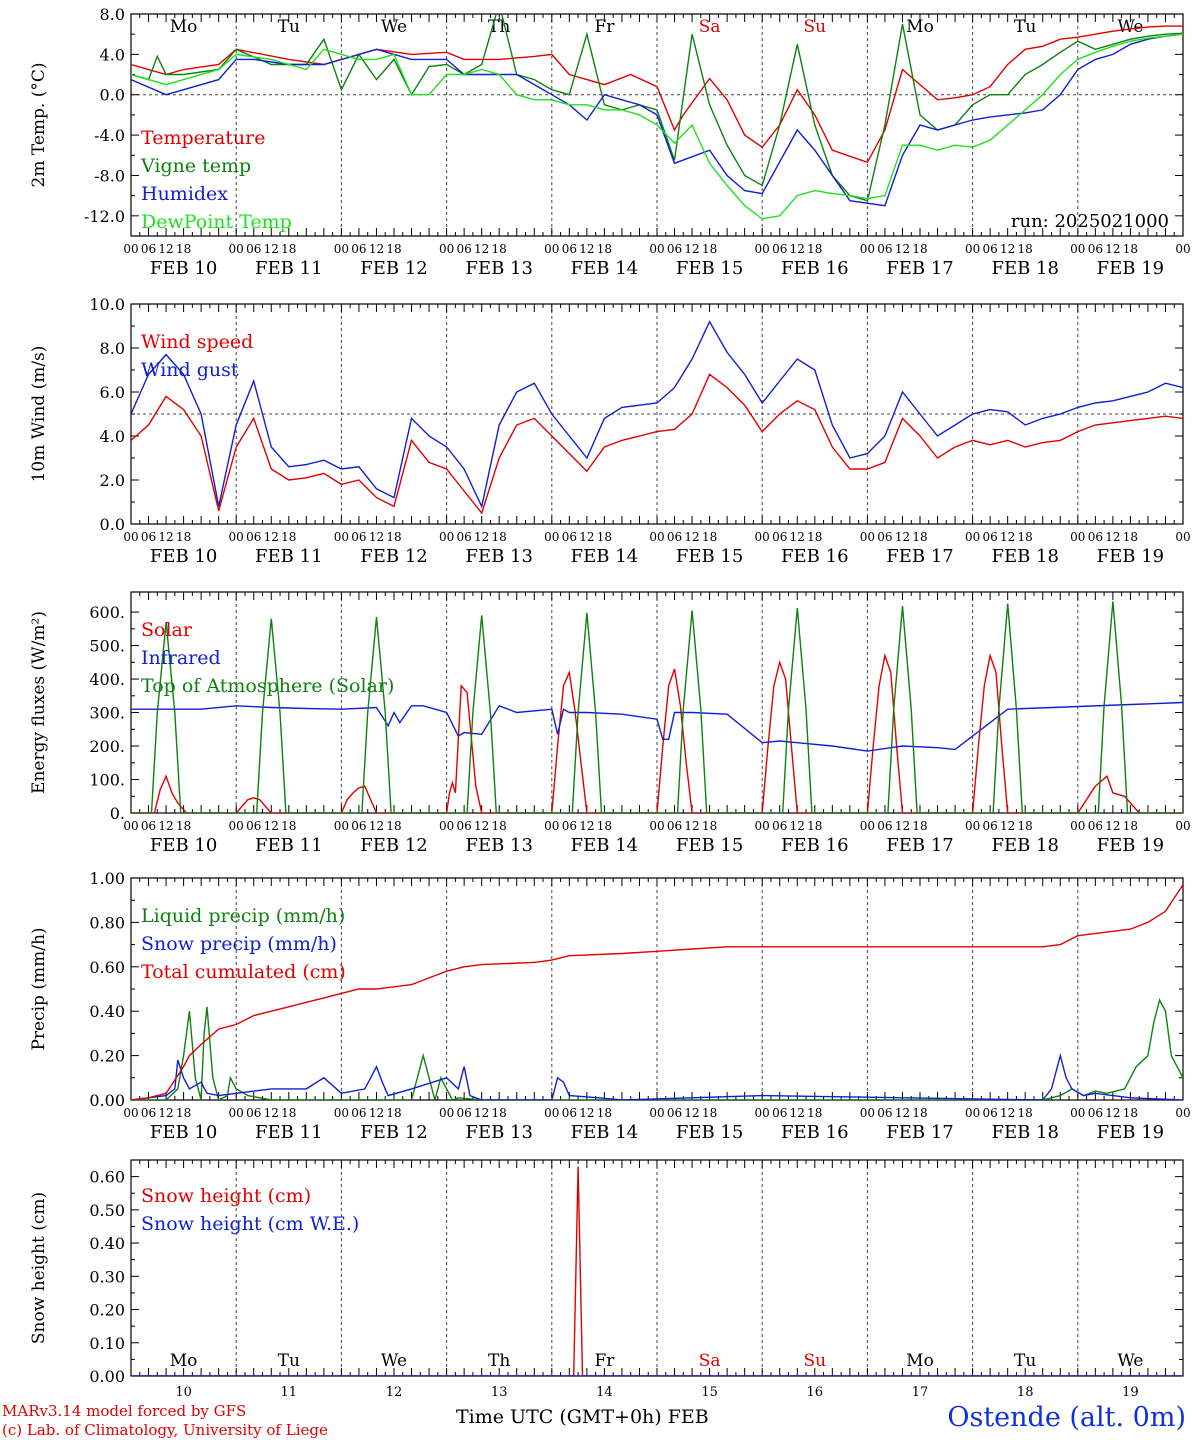 The image size is (1194, 1445). What do you see at coordinates (288, 556) in the screenshot?
I see `panel-1-date-label: FEB 11` at bounding box center [288, 556].